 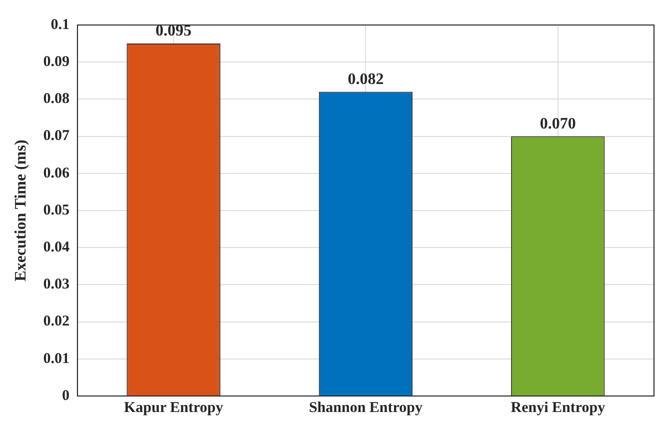 What do you see at coordinates (56, 247) in the screenshot?
I see `y-tick-label: 0.04` at bounding box center [56, 247].